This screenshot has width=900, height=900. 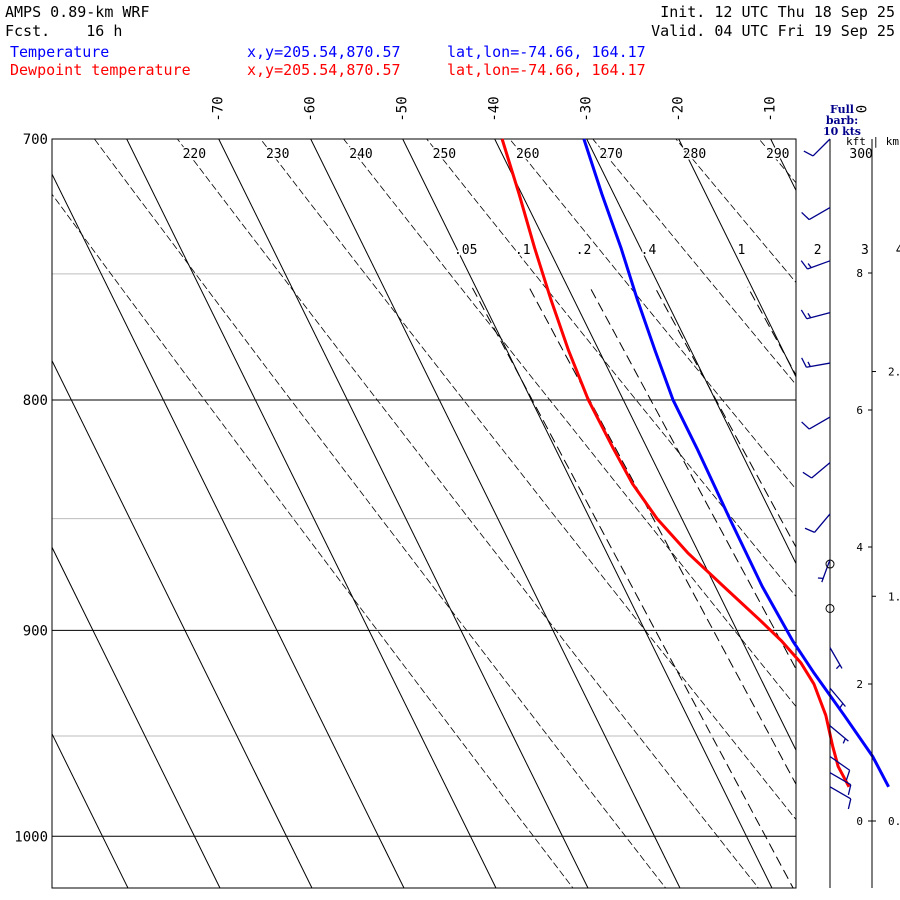 What do you see at coordinates (818, 250) in the screenshot?
I see `mixing-ratio-label: 2` at bounding box center [818, 250].